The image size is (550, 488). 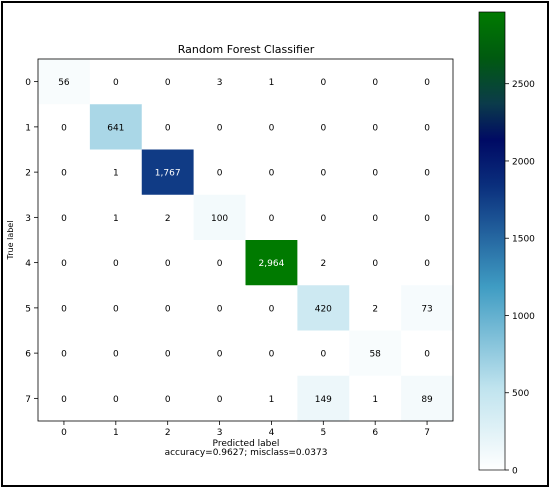 What do you see at coordinates (520, 278) in the screenshot?
I see `colorbar-ticks: 0 500 1000 1500 2000 2500` at bounding box center [520, 278].